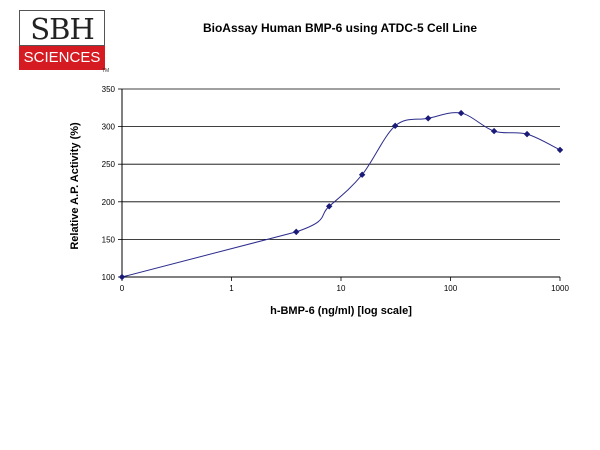  What do you see at coordinates (109, 277) in the screenshot?
I see `y-tick-label: 100` at bounding box center [109, 277].